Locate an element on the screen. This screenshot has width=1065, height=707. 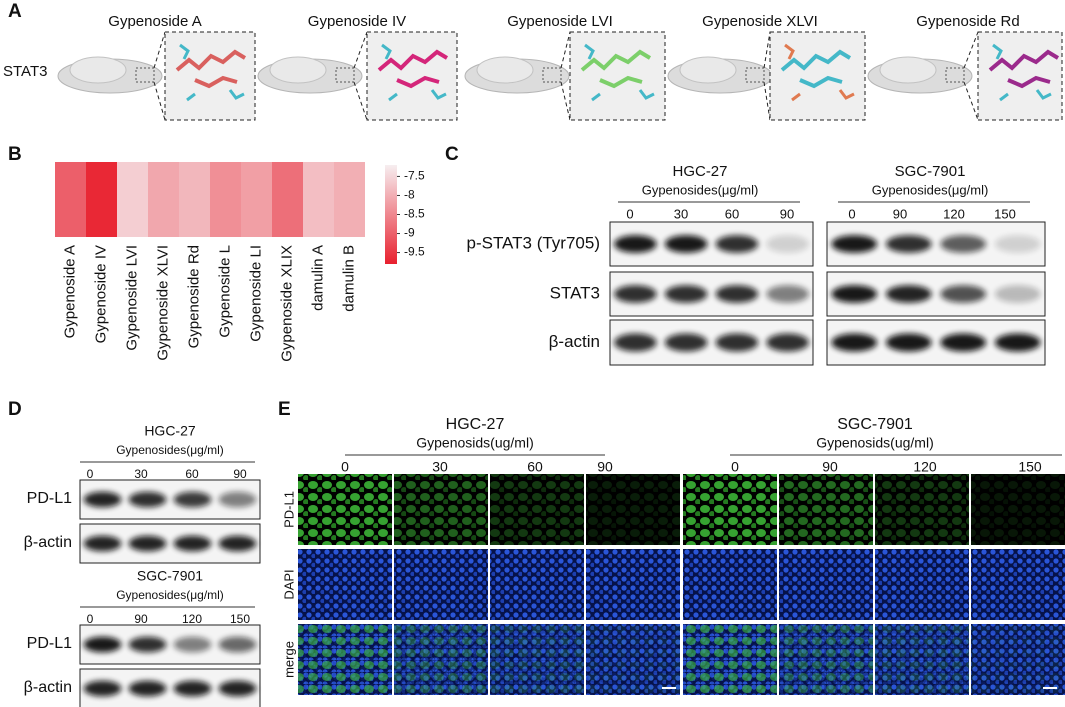
panel-label: A is located at coordinates (15, 11).